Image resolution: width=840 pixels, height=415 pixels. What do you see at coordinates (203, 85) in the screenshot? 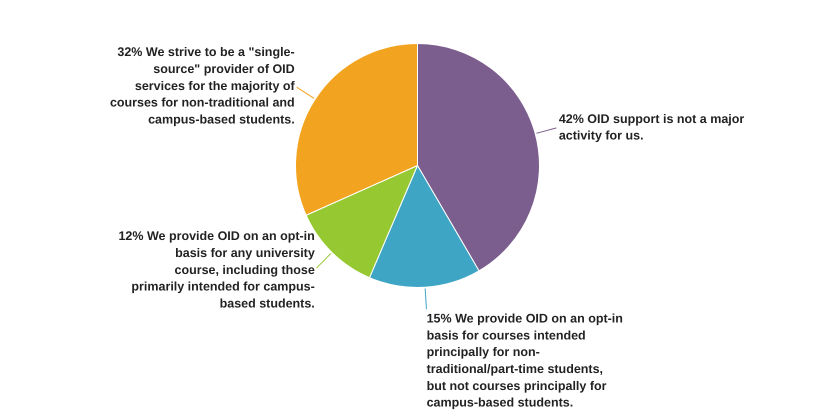
I see `slice-label: 32% We strive to be a "single-source" provider of OID services for the majority of courses for non-traditional and campus-based students.` at bounding box center [203, 85].